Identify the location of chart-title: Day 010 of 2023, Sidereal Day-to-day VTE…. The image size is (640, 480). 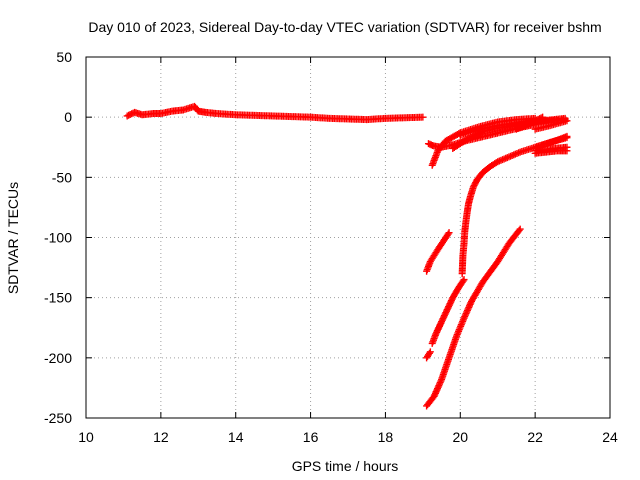
(344, 27).